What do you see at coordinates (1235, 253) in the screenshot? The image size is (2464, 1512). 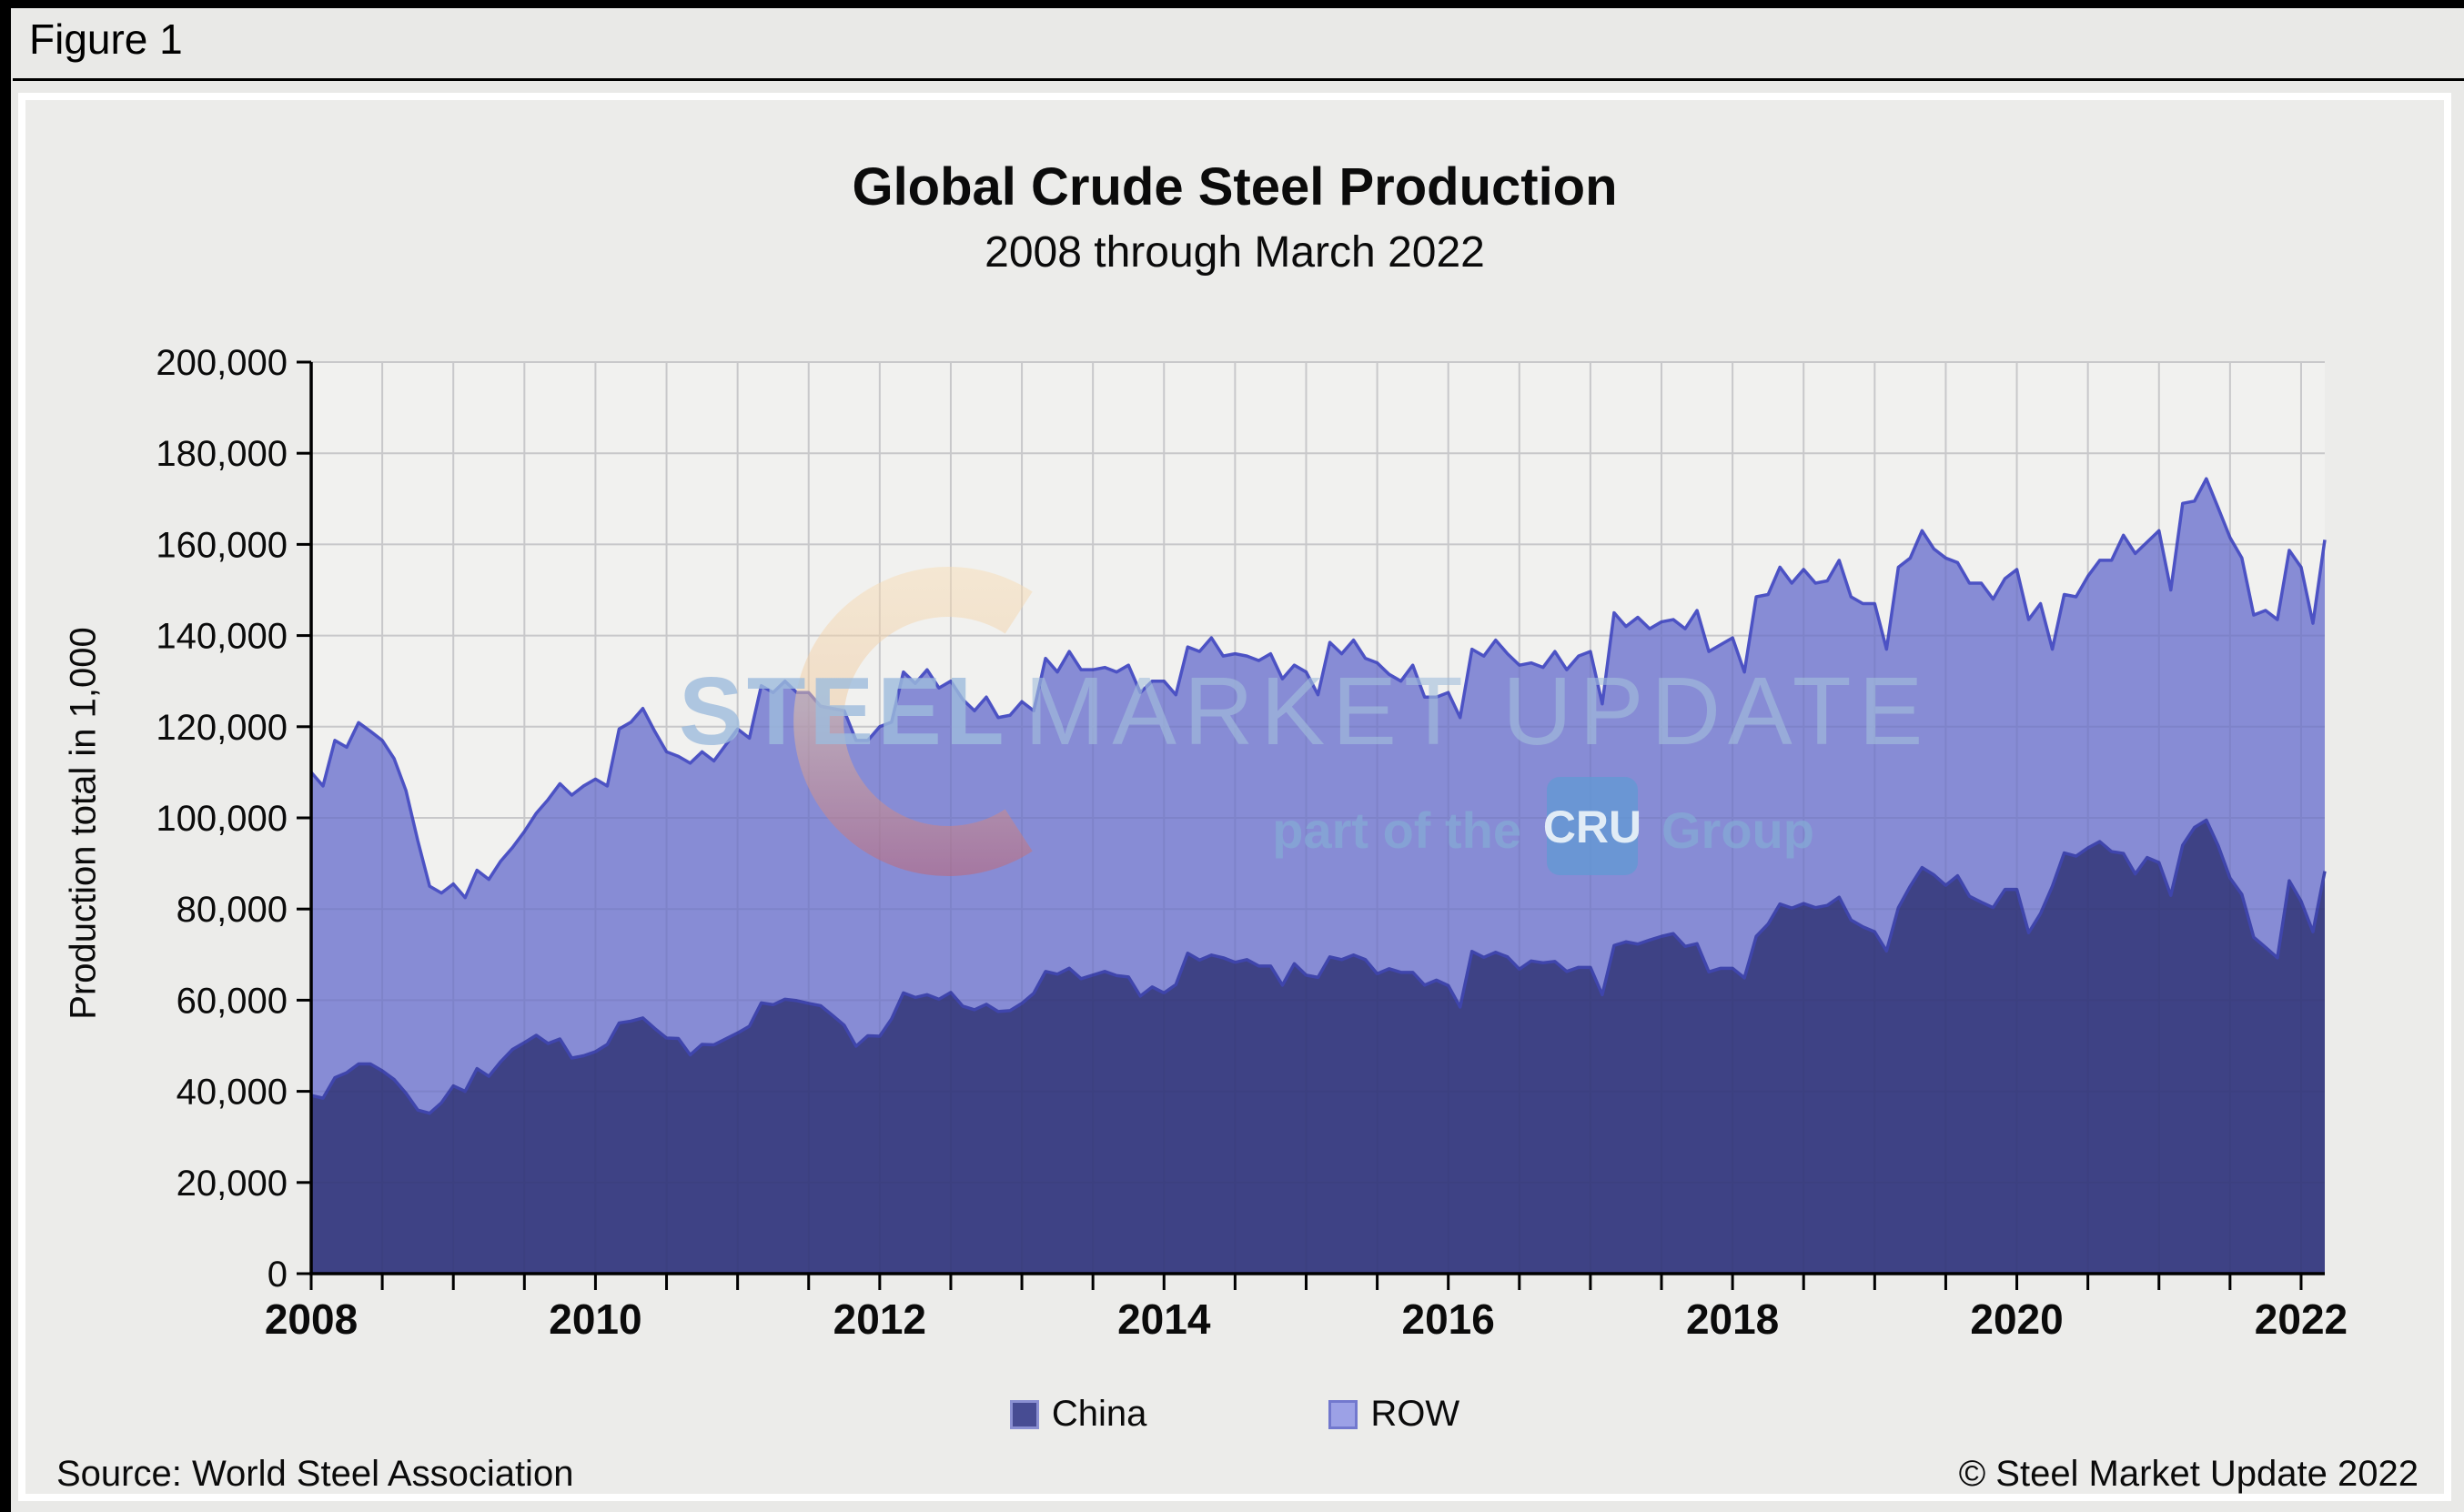 I see `chart-subtitle: 2008 through March 2022` at bounding box center [1235, 253].